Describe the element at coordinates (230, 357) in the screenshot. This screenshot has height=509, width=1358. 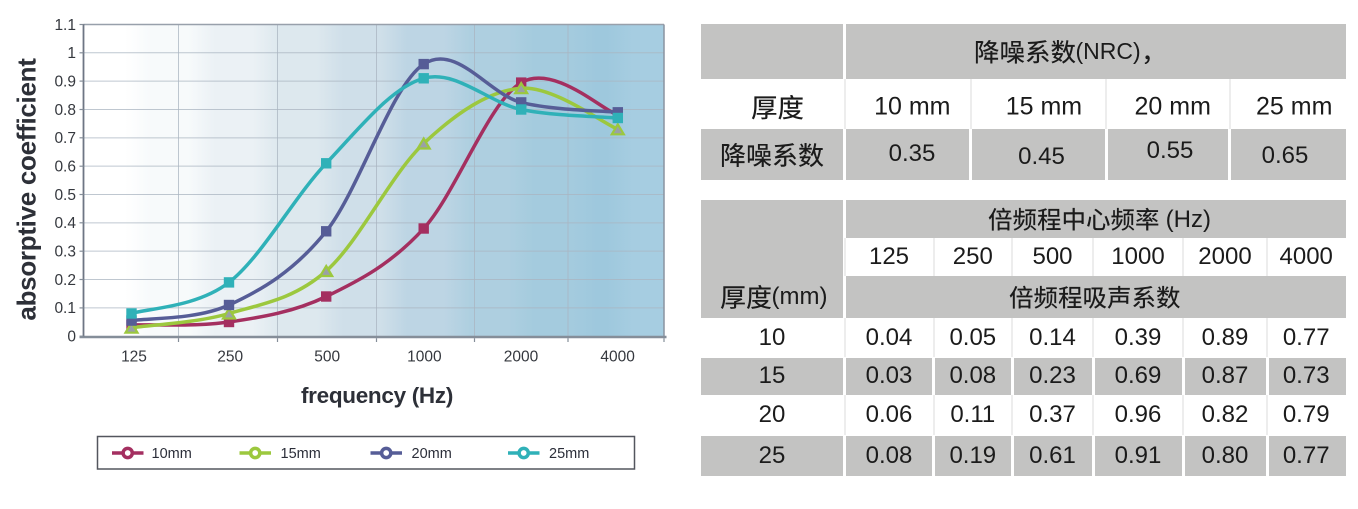
I see `svg-text: 250` at that location.